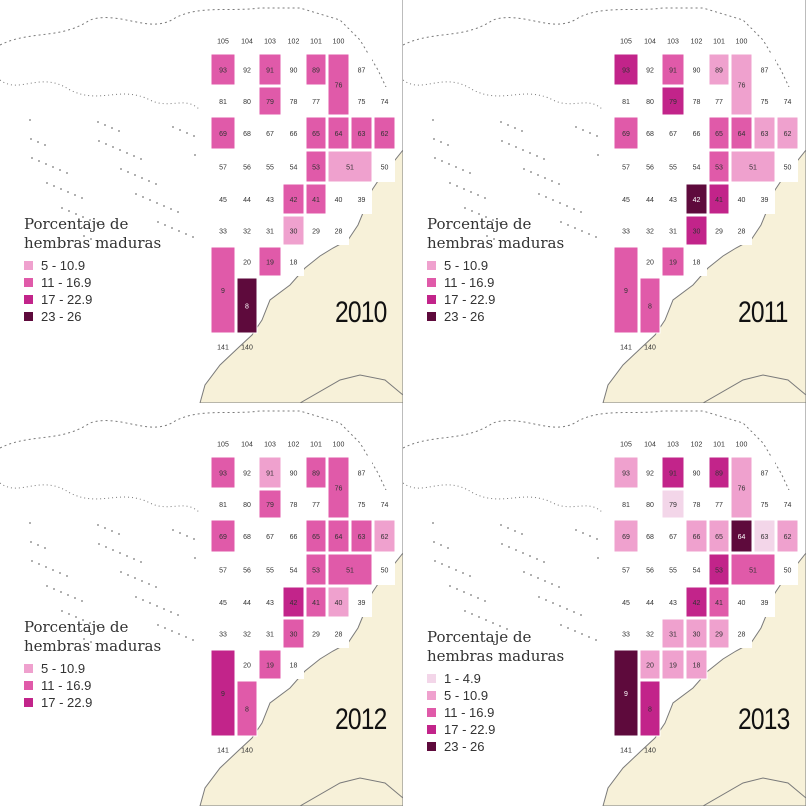 The height and width of the screenshot is (807, 806). What do you see at coordinates (673, 200) in the screenshot?
I see `cell-label: 43` at bounding box center [673, 200].